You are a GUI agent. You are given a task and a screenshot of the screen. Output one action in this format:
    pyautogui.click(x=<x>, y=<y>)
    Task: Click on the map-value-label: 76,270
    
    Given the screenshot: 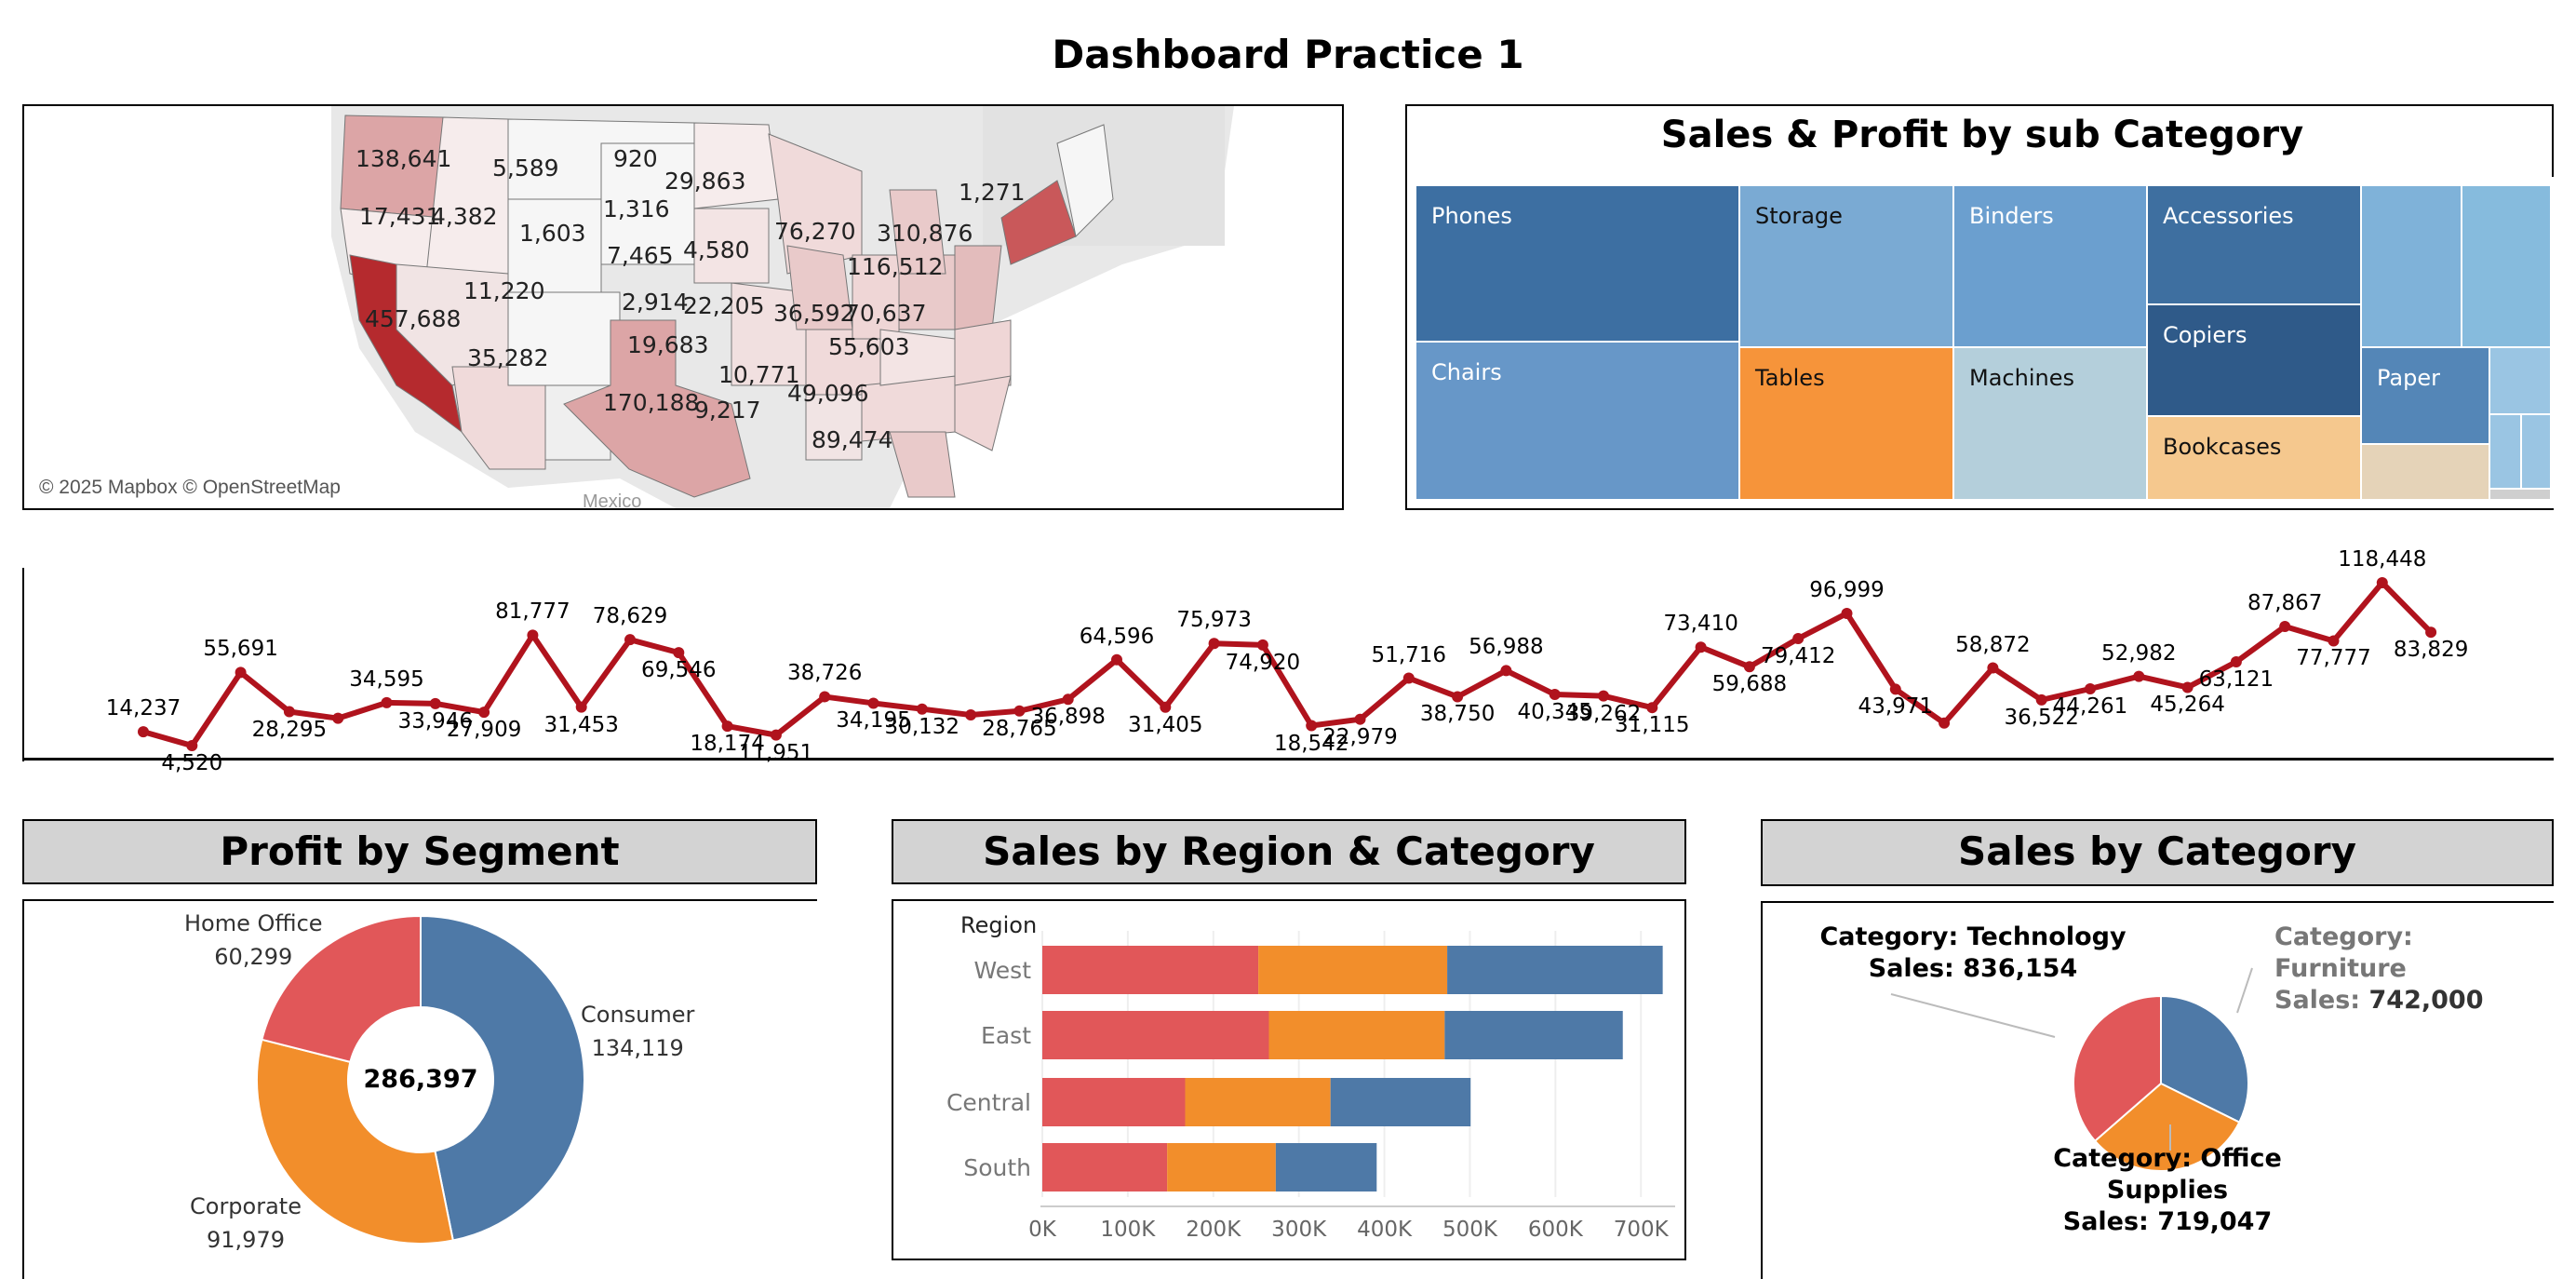 What is the action you would take?
    pyautogui.click(x=815, y=232)
    